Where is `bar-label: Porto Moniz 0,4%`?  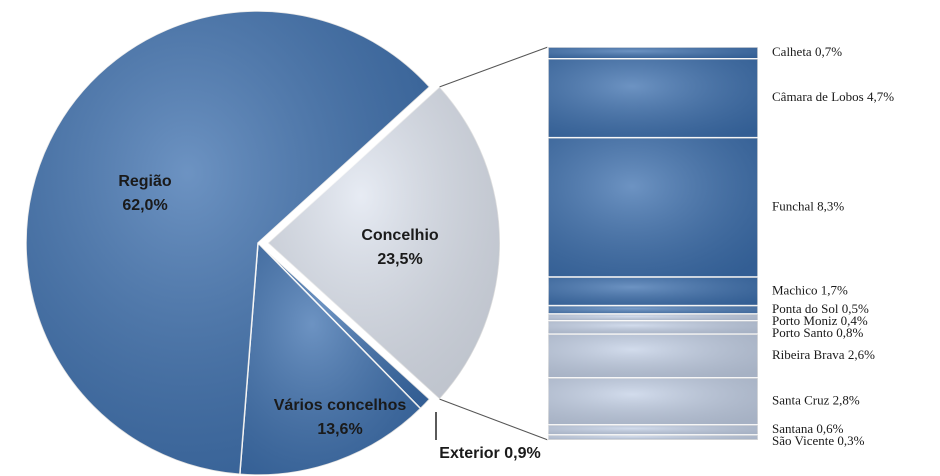 bar-label: Porto Moniz 0,4% is located at coordinates (820, 320).